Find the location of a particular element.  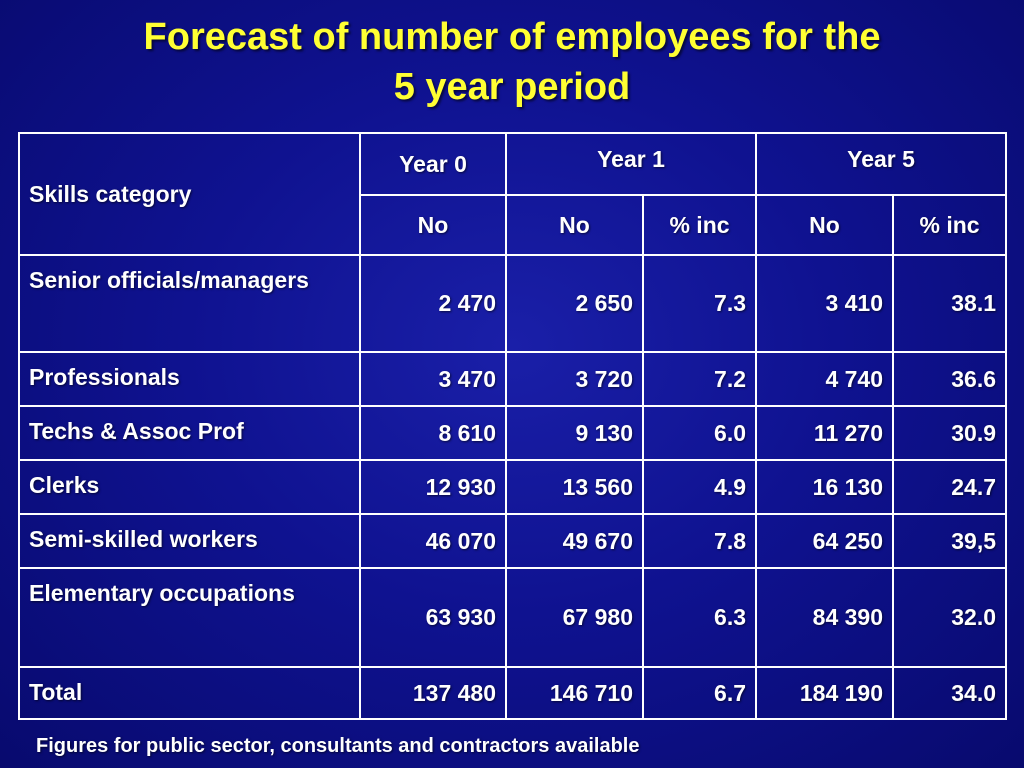

row-category: Professionals is located at coordinates (189, 379).